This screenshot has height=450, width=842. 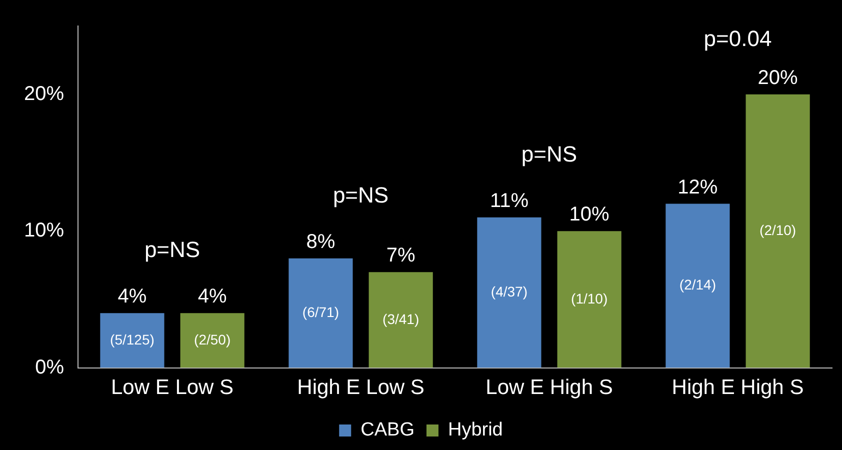 I want to click on y-tick-label: 20%, so click(x=44, y=93).